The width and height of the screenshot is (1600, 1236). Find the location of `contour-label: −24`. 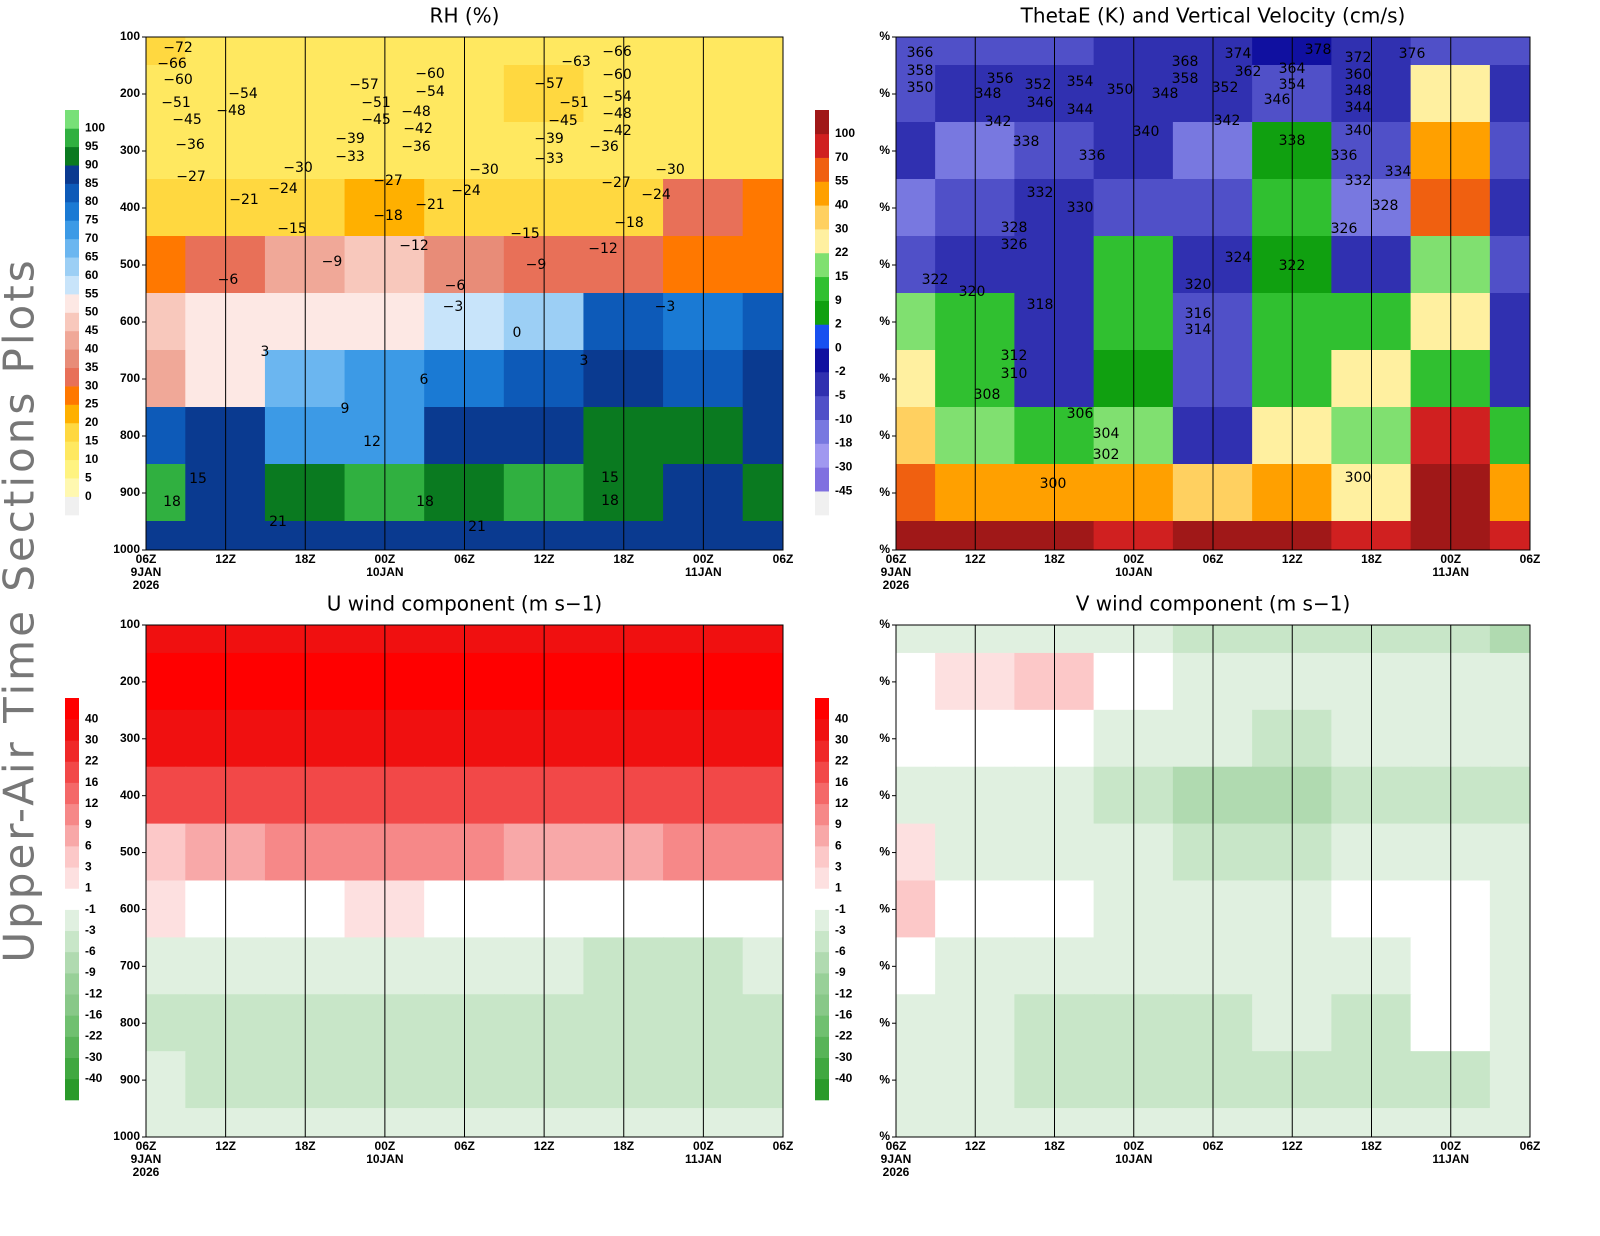

contour-label: −24 is located at coordinates (283, 189).